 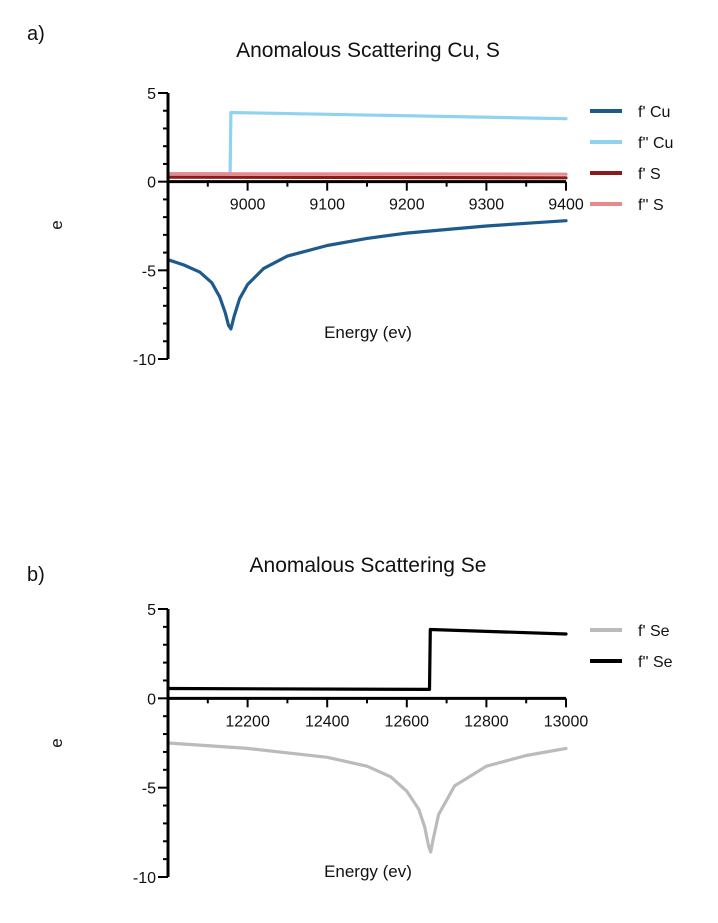 I want to click on chart-title: Anomalous Scattering Cu, S, so click(x=368, y=50).